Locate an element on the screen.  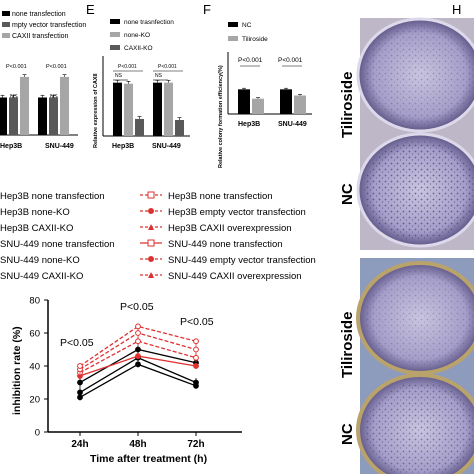
y-ticks: 0 20 40 60 80 is located at coordinates (38, 367).